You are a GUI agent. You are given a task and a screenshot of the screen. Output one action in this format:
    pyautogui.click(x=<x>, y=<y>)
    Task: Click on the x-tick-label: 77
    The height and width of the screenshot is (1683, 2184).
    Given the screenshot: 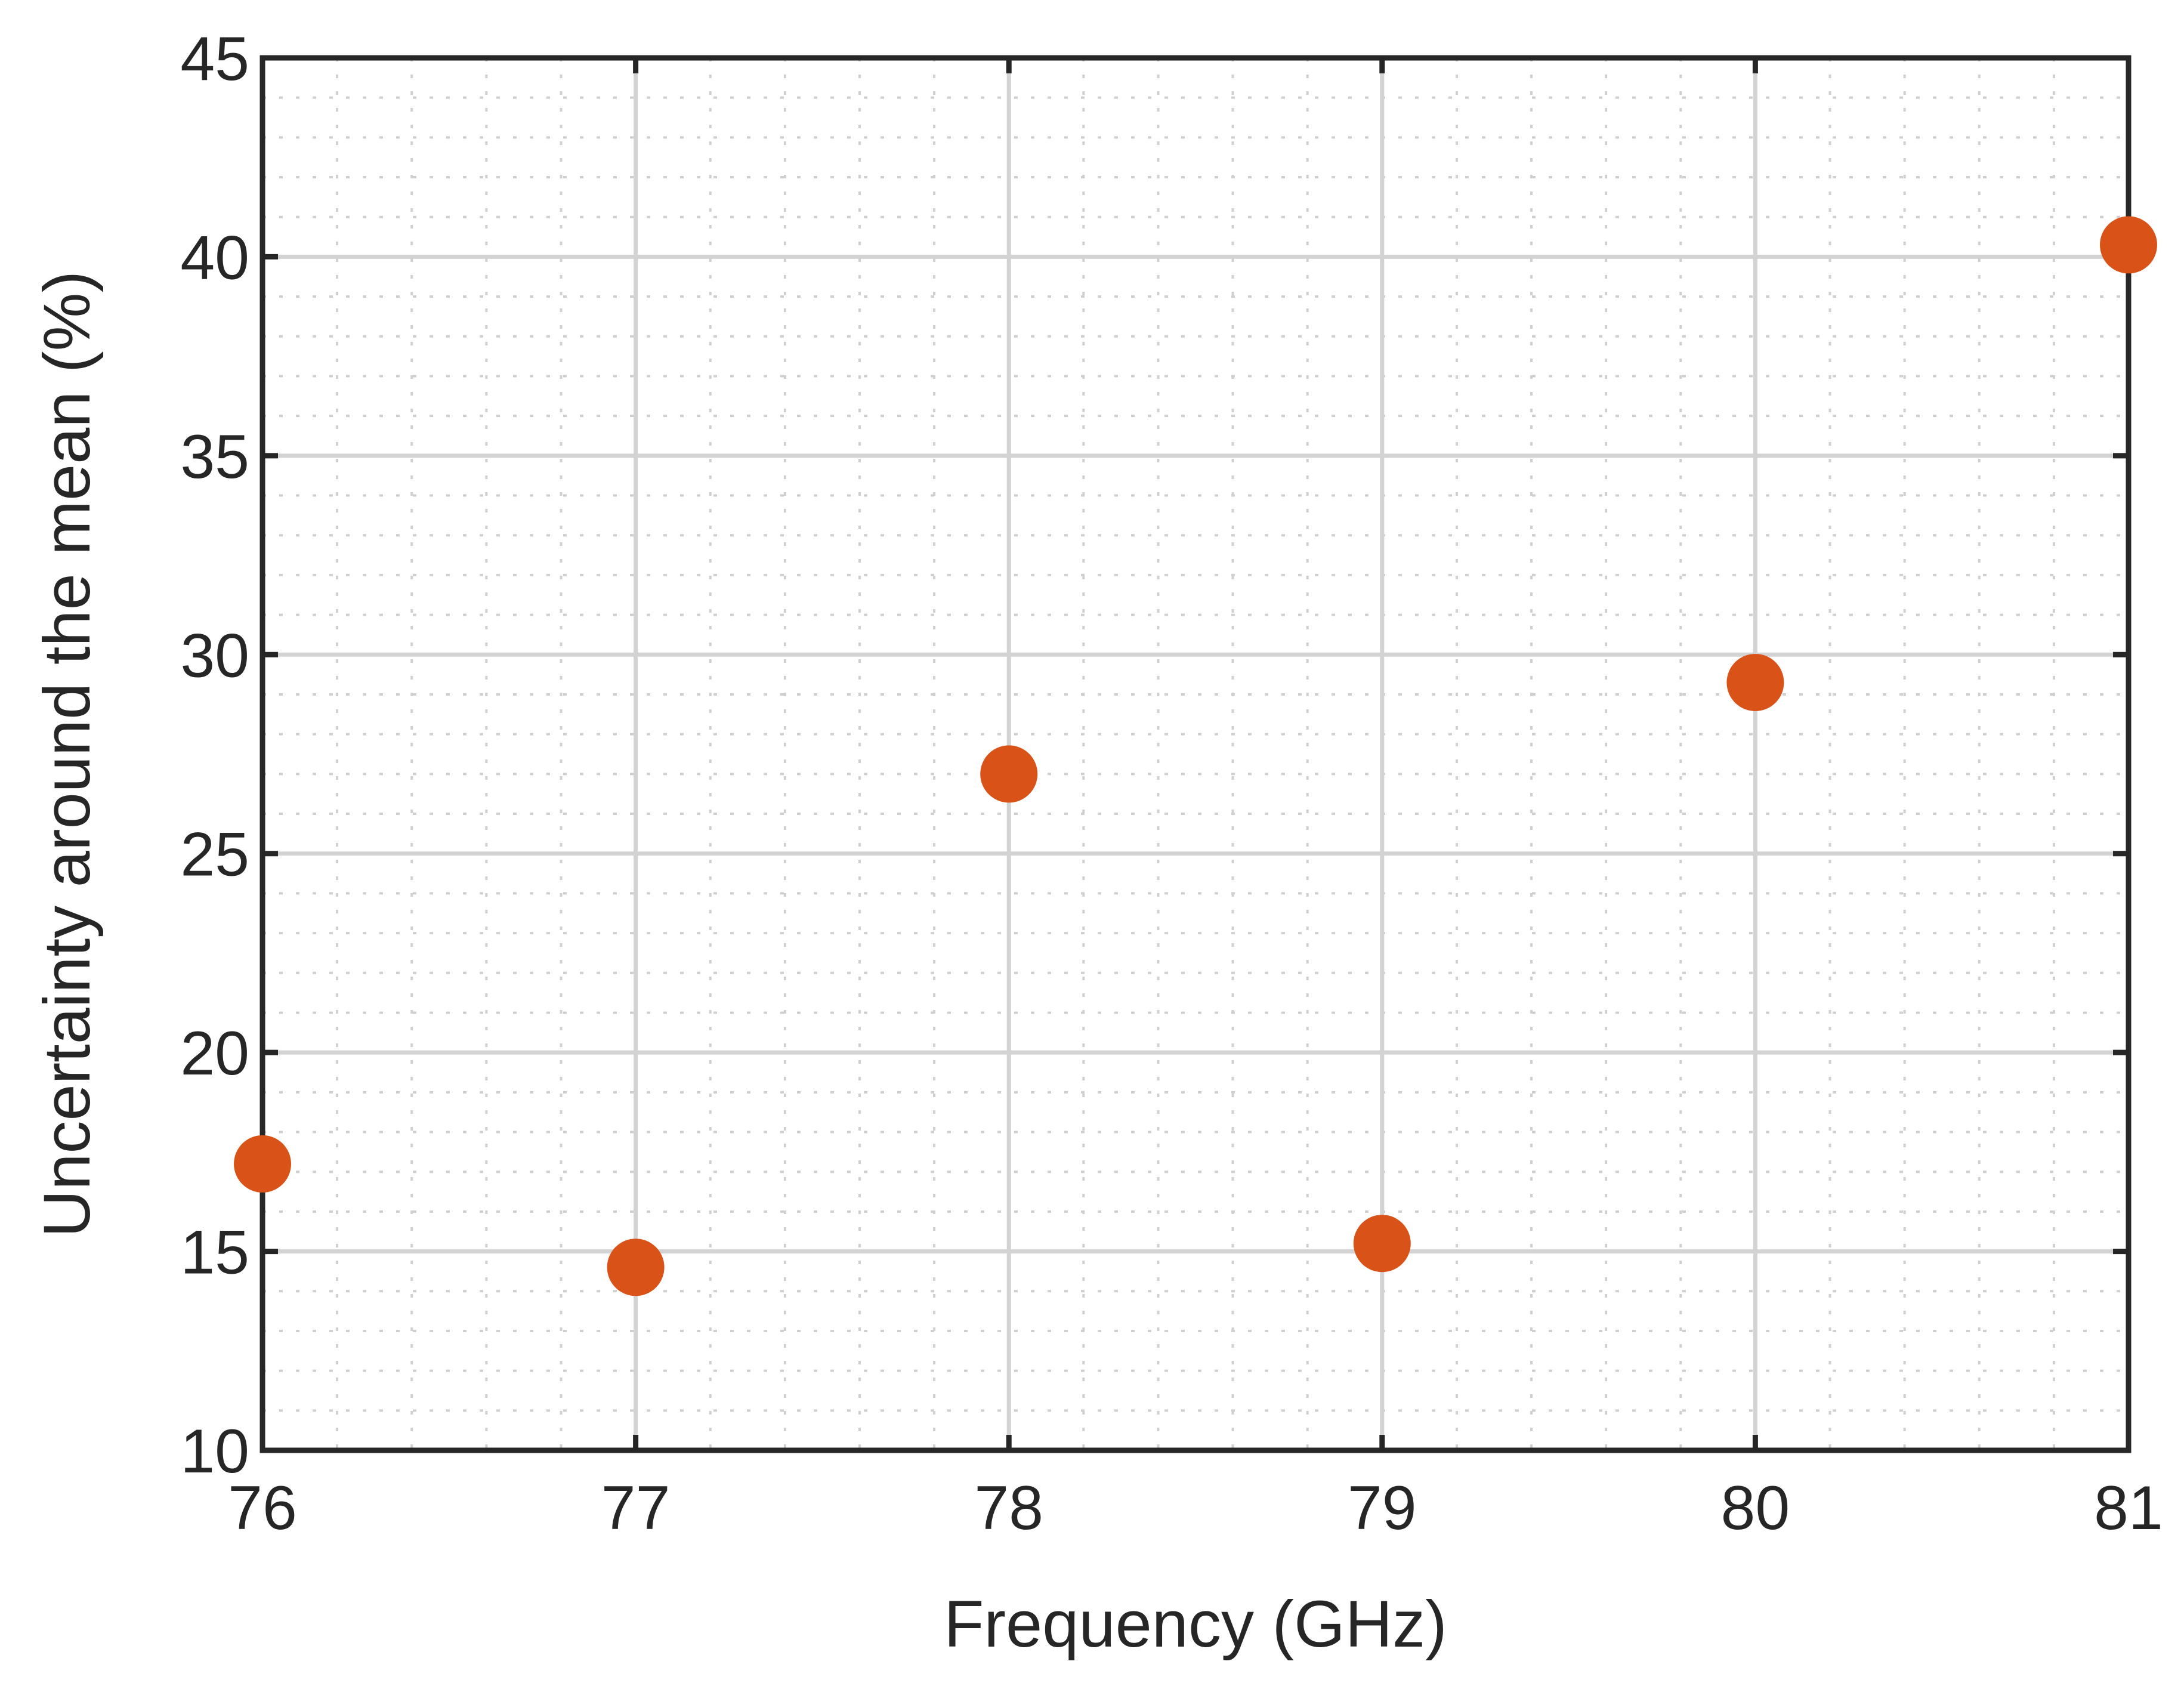 What is the action you would take?
    pyautogui.click(x=636, y=1508)
    